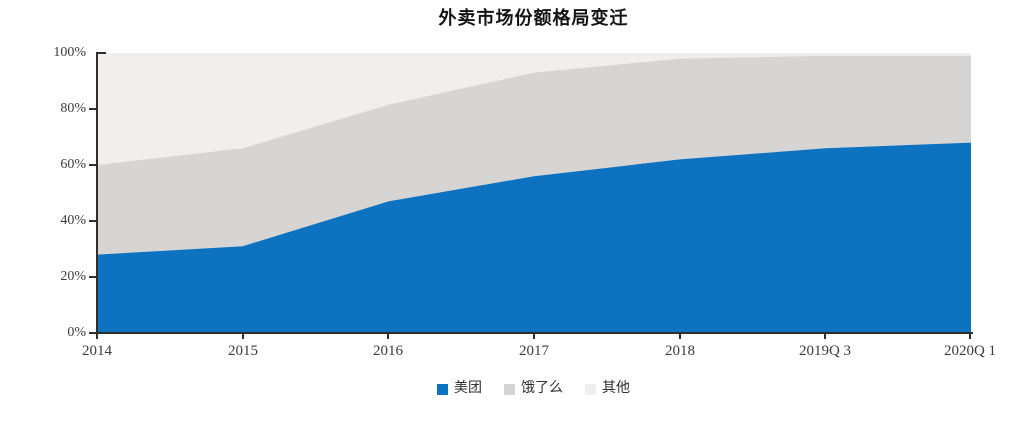 The width and height of the screenshot is (1034, 434). Describe the element at coordinates (73, 220) in the screenshot. I see `y-label-40: 40%` at that location.